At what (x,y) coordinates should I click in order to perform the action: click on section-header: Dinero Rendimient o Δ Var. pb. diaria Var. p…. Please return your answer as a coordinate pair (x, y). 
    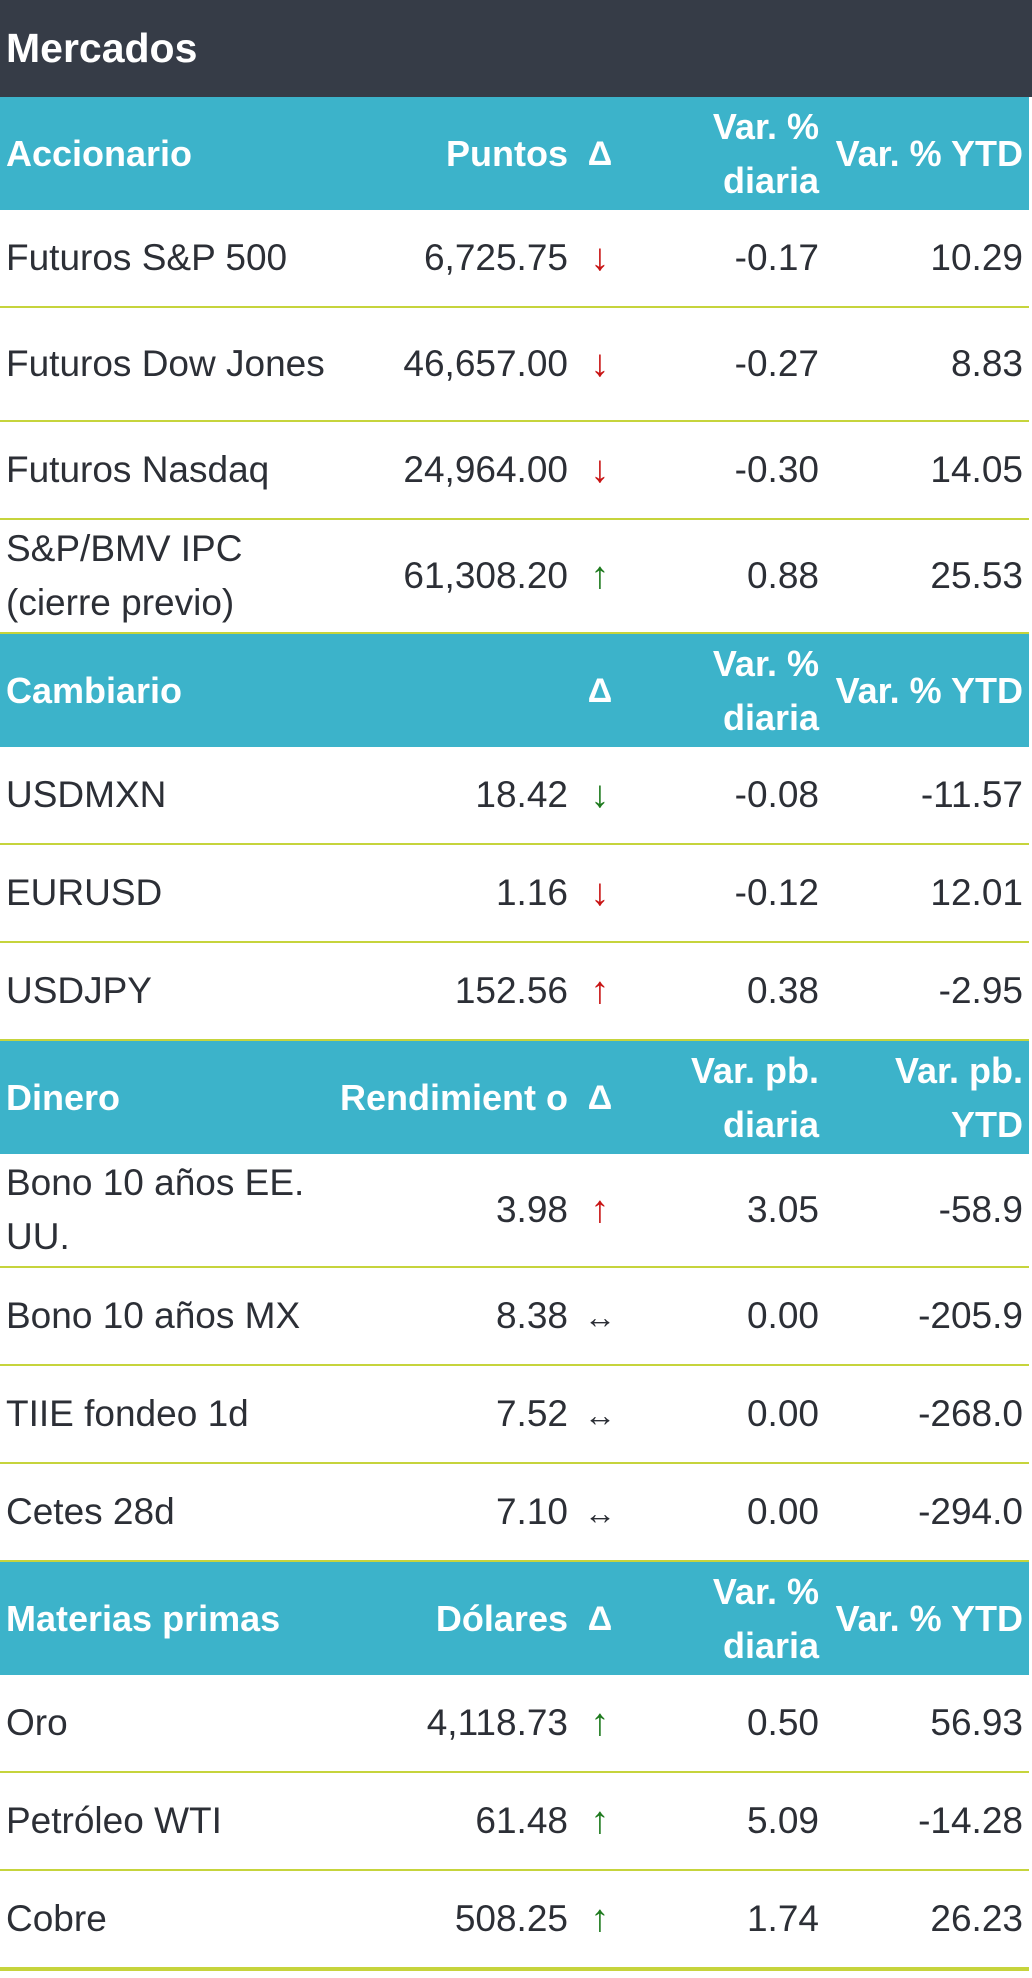
    Looking at the image, I should click on (514, 1097).